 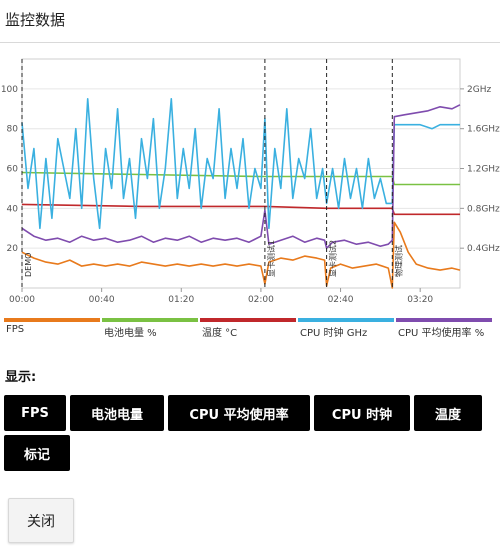 What do you see at coordinates (35, 413) in the screenshot?
I see `toggle-fps-button: FPS` at bounding box center [35, 413].